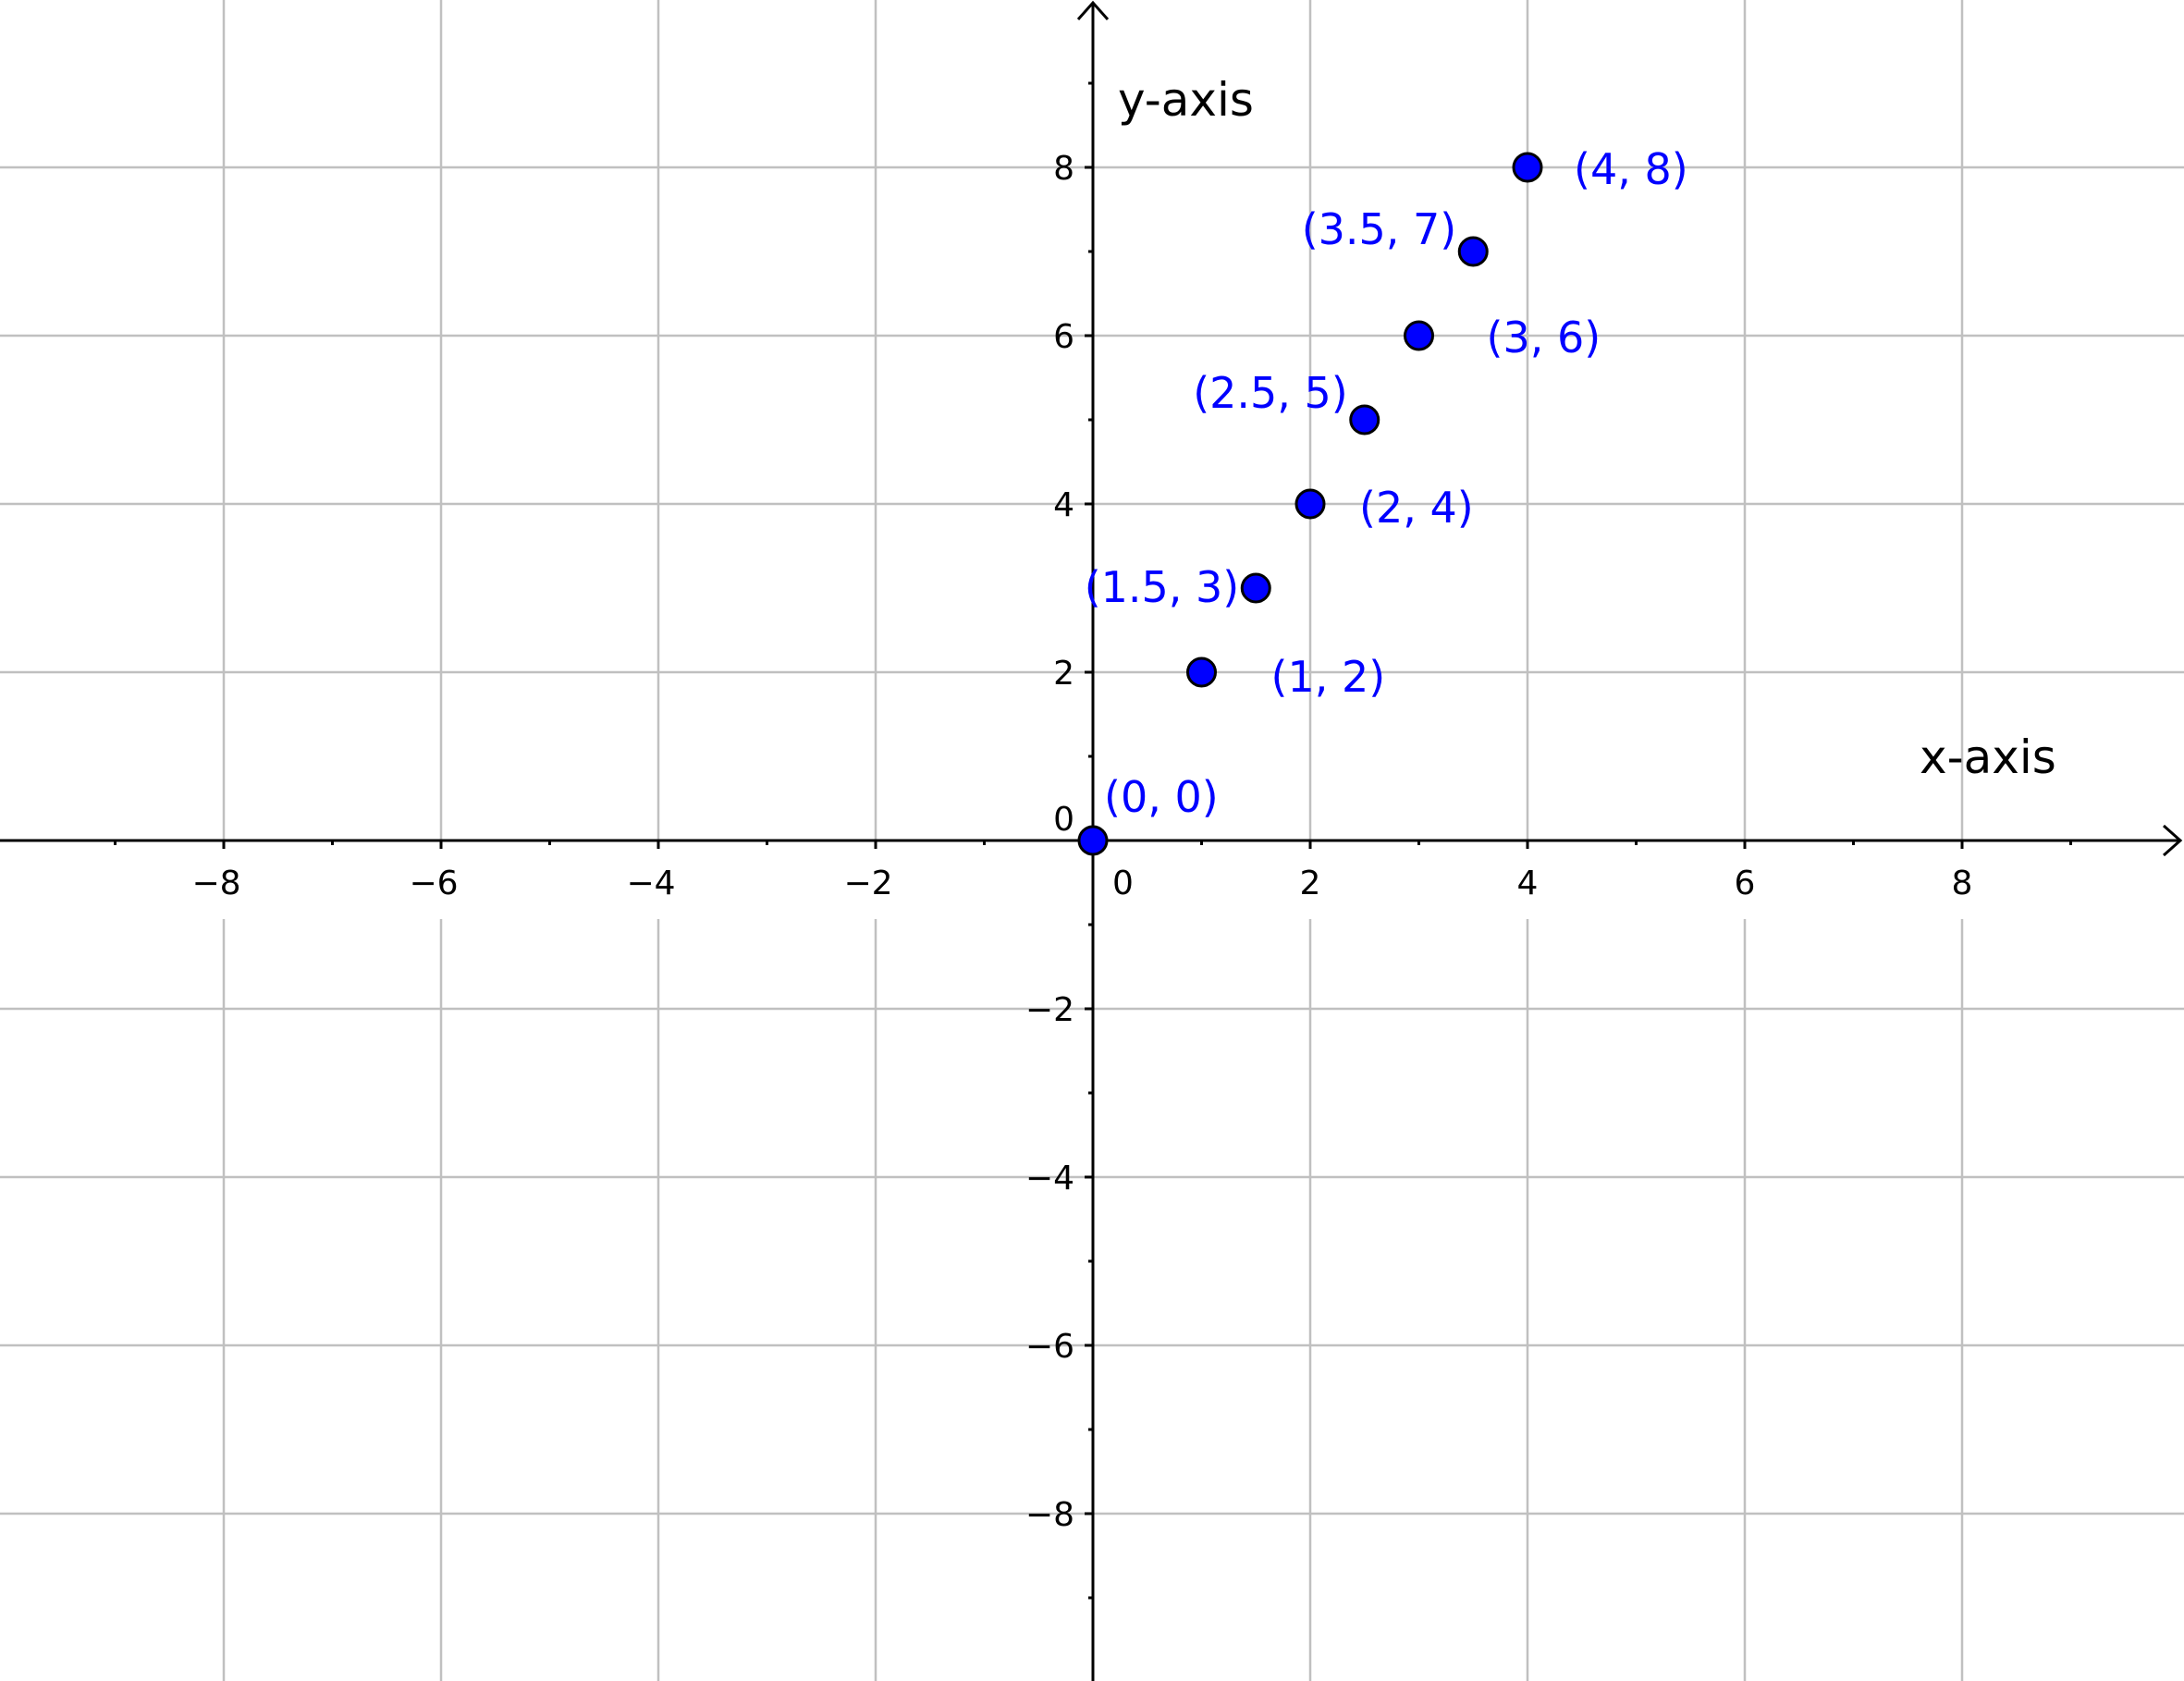 This screenshot has height=1681, width=2184. I want to click on y-tick-label: 8, so click(1063, 169).